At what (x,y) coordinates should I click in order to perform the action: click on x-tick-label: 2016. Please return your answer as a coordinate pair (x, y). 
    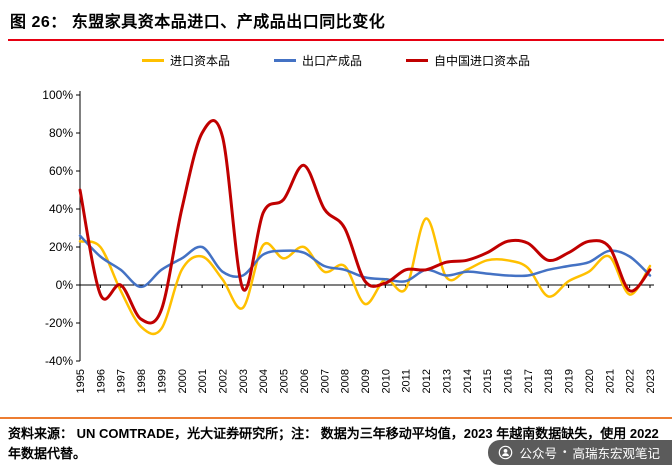
    Looking at the image, I should click on (509, 381).